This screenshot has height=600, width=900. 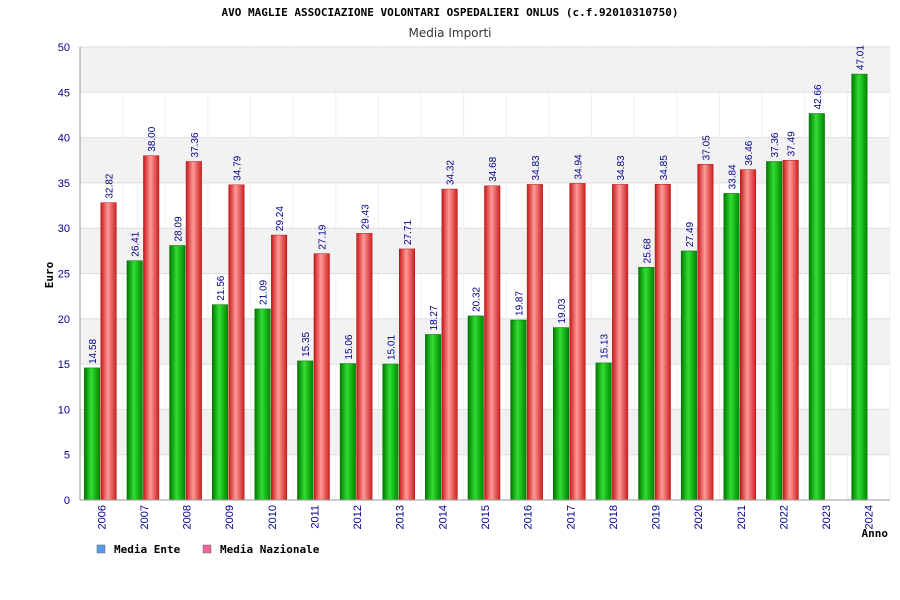 What do you see at coordinates (365, 216) in the screenshot?
I see `data-label-media-nazionale: 29.43` at bounding box center [365, 216].